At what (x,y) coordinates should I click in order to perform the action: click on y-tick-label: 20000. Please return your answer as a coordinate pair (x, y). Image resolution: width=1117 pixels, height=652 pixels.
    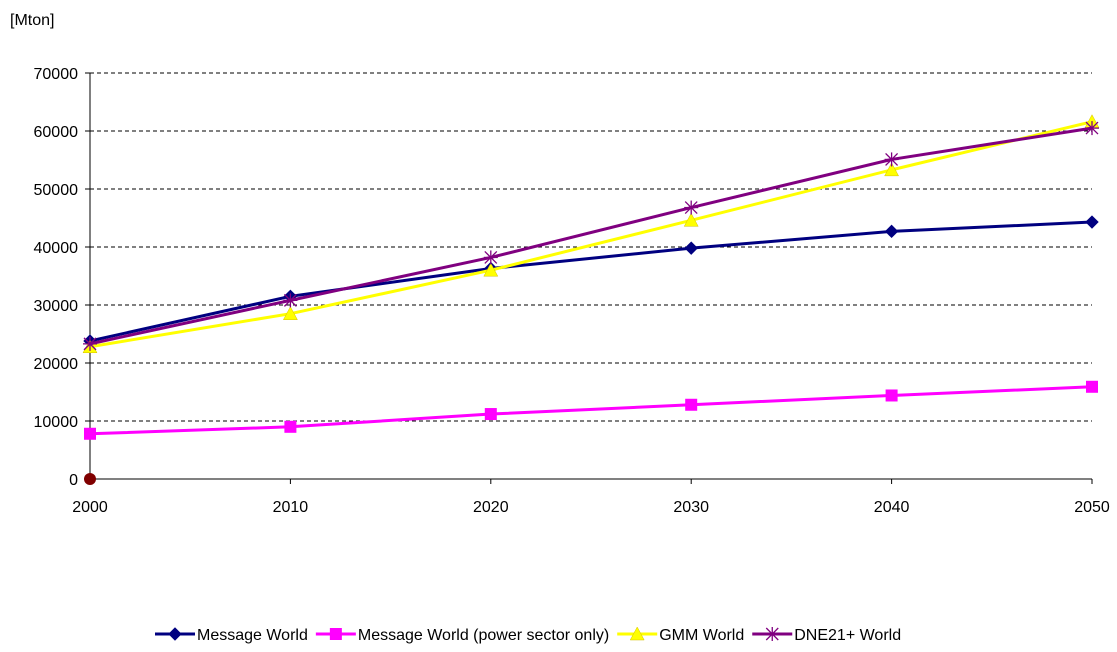
    Looking at the image, I should click on (56, 364).